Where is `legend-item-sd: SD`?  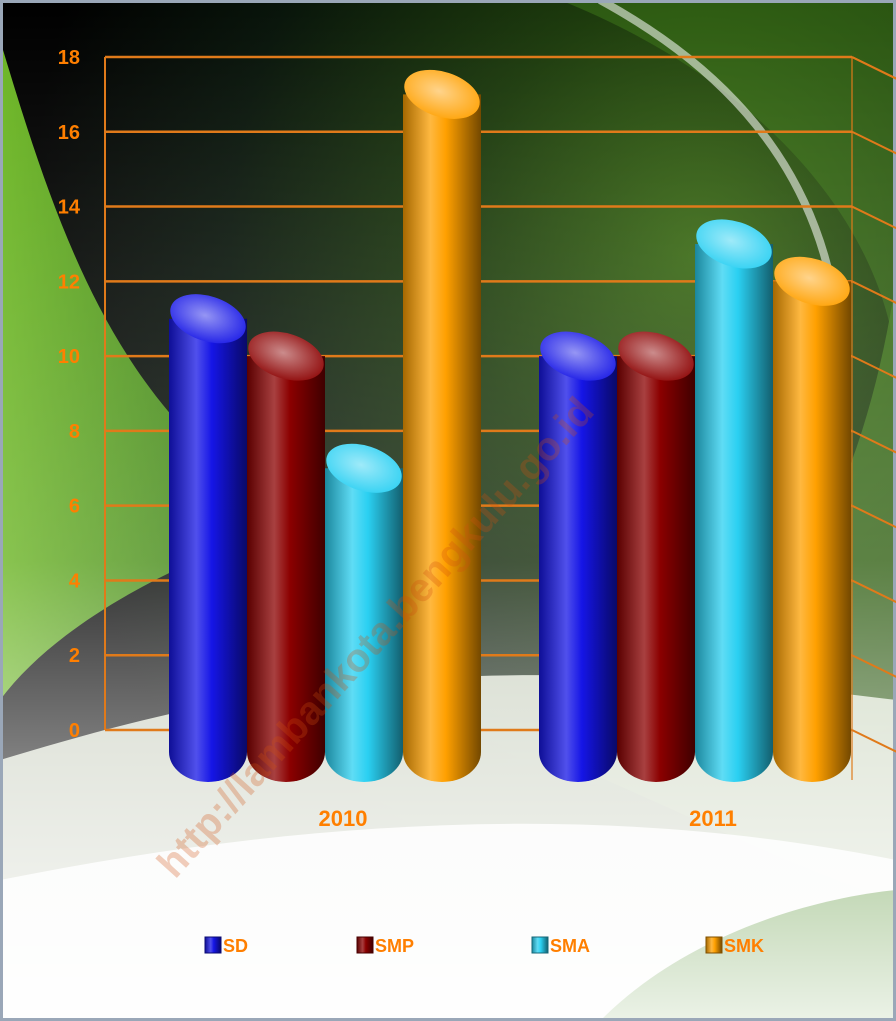 legend-item-sd: SD is located at coordinates (226, 946).